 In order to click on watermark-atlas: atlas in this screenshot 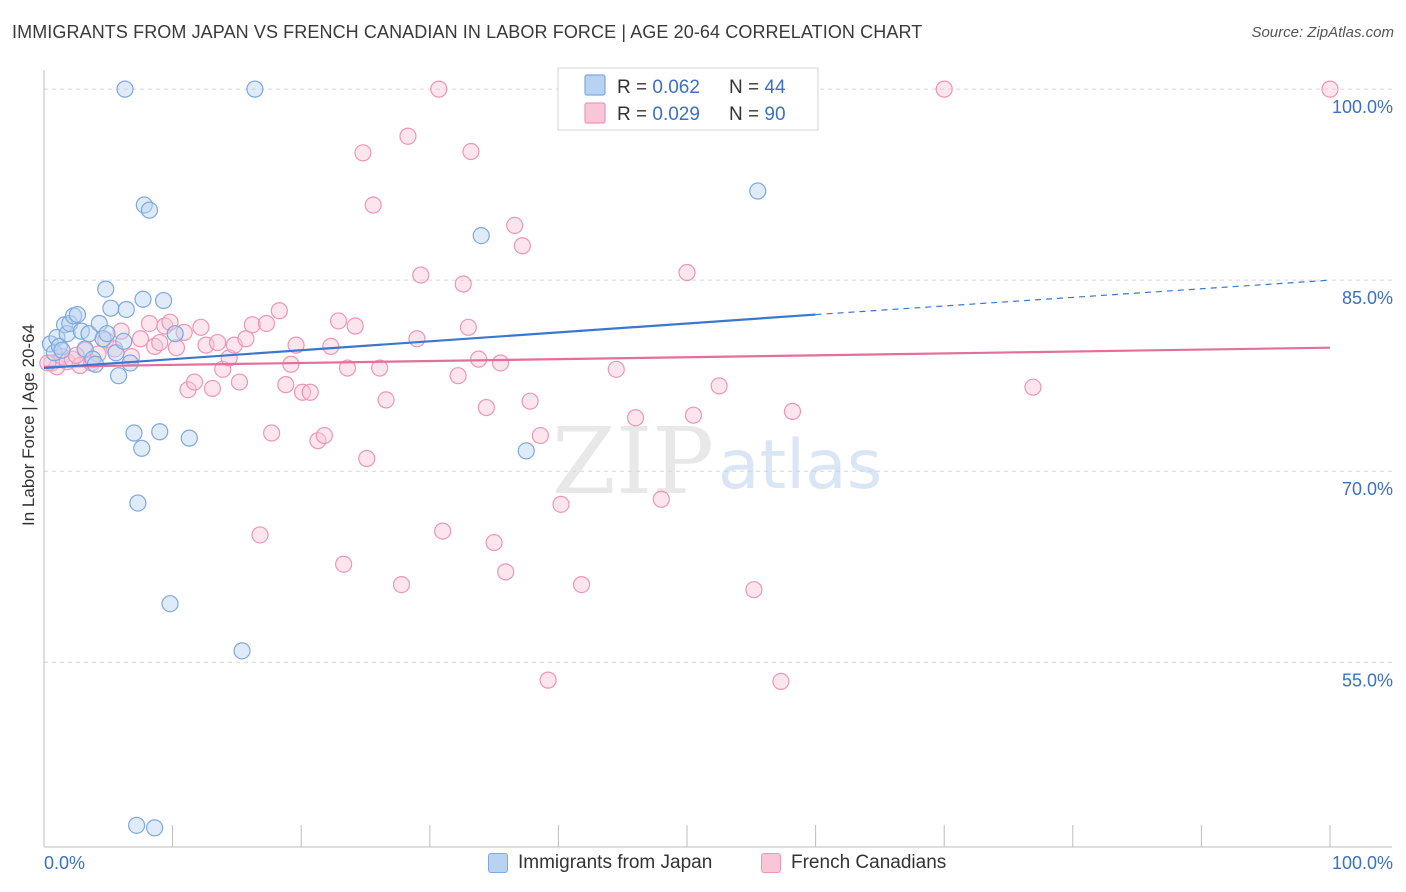, I will do `click(800, 465)`.